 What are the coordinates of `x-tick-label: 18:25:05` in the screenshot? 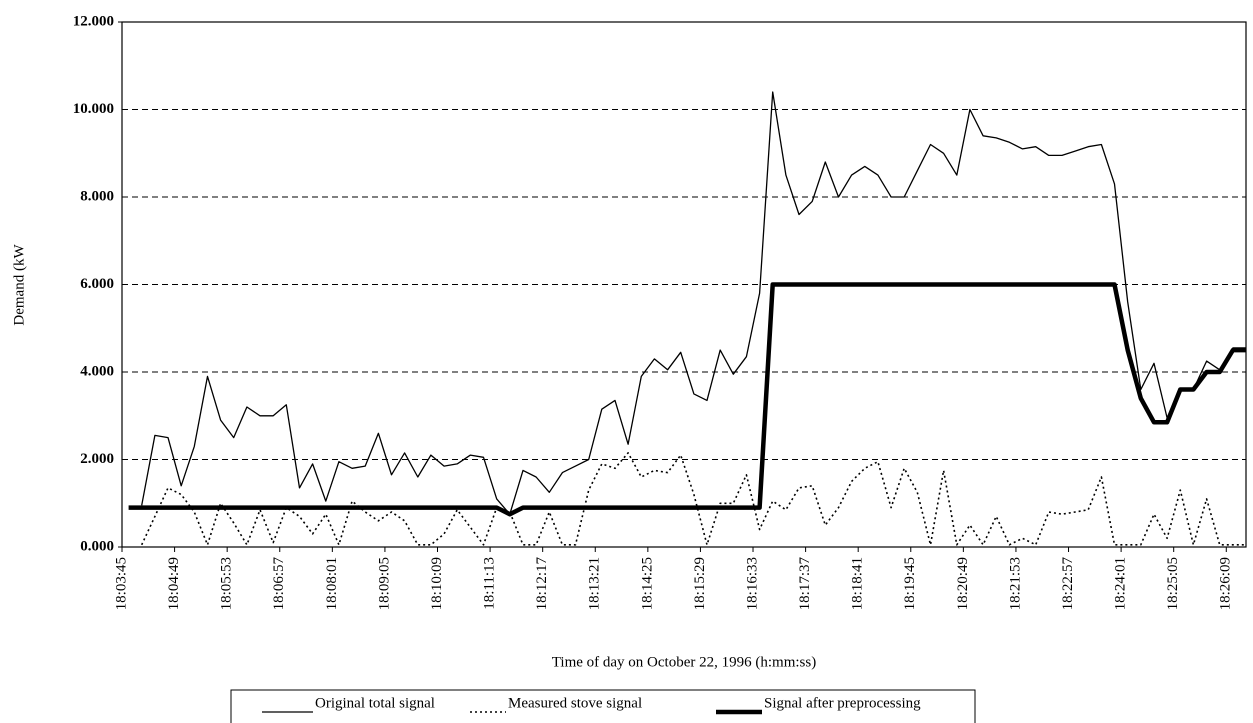 It's located at (1173, 583).